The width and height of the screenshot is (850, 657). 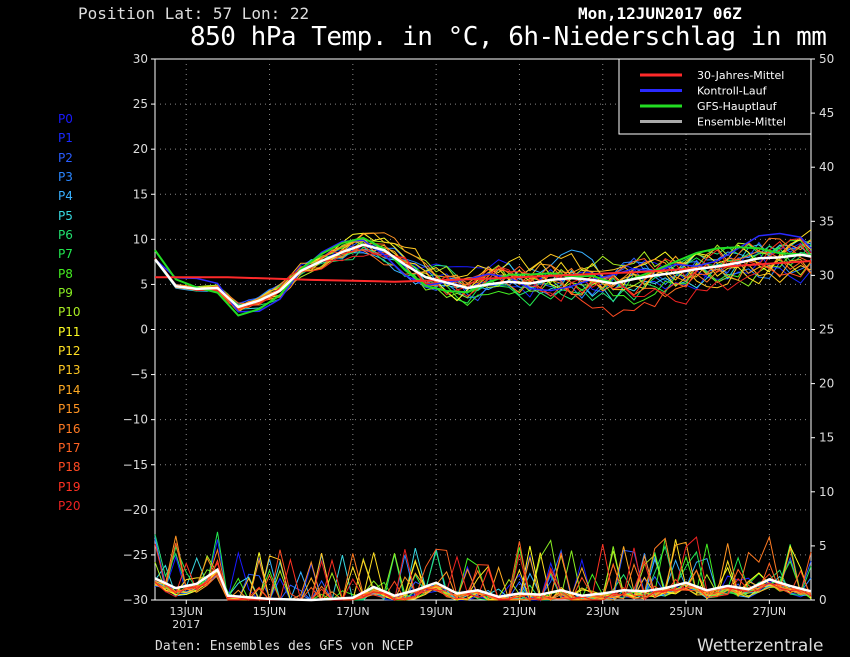 I want to click on y-left-tick-label: −10, so click(x=135, y=420).